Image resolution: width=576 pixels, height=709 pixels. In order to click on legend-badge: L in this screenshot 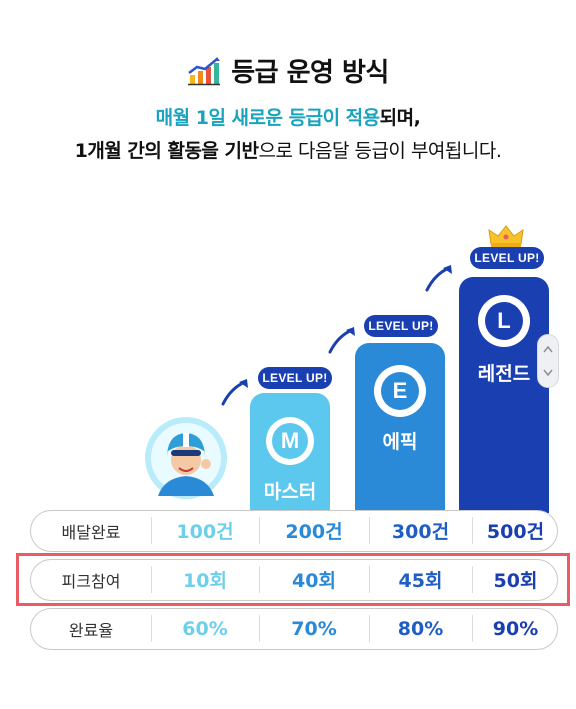, I will do `click(504, 321)`.